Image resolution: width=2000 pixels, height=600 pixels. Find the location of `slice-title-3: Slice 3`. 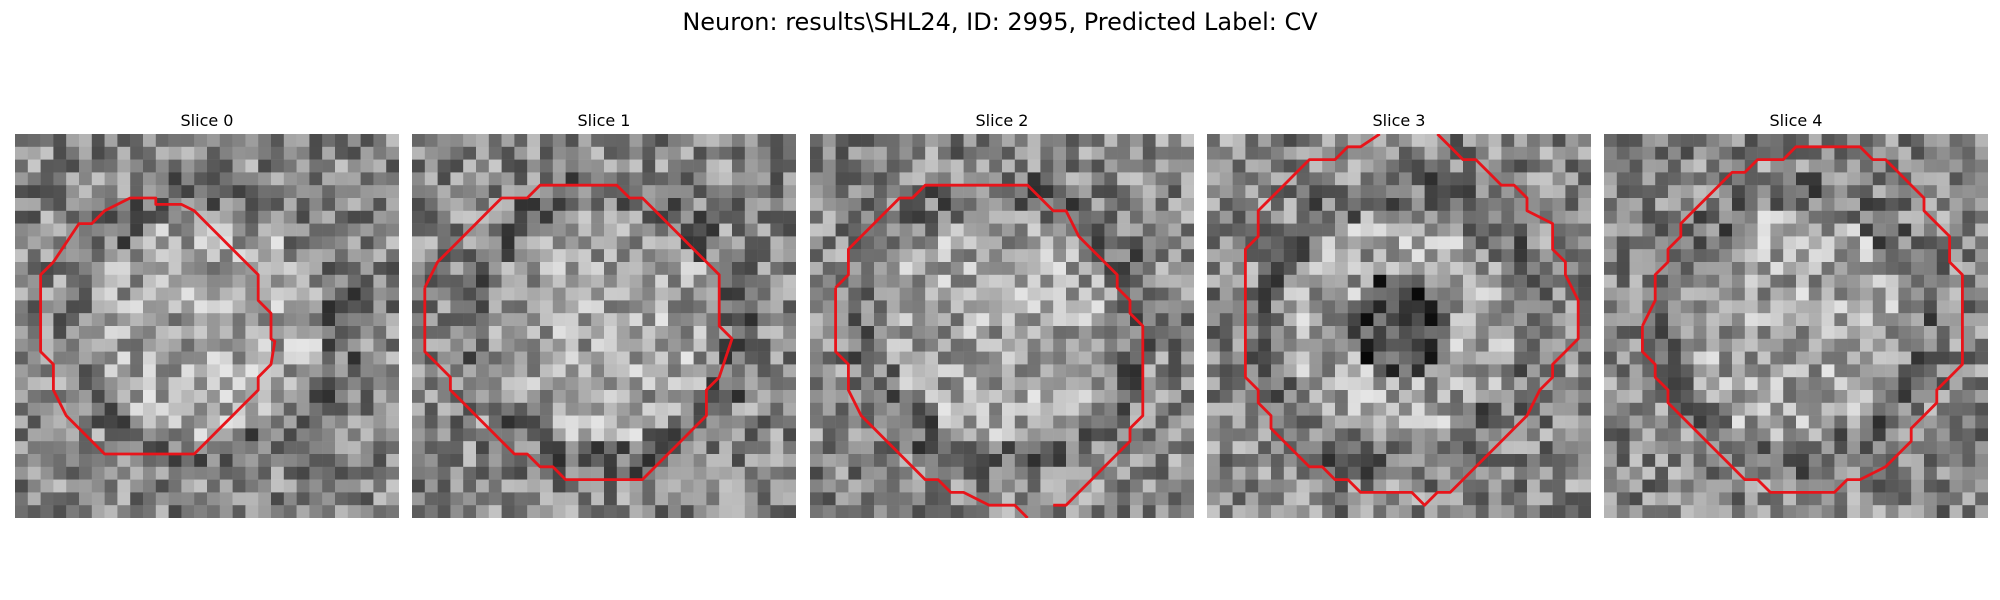

slice-title-3: Slice 3 is located at coordinates (1399, 120).